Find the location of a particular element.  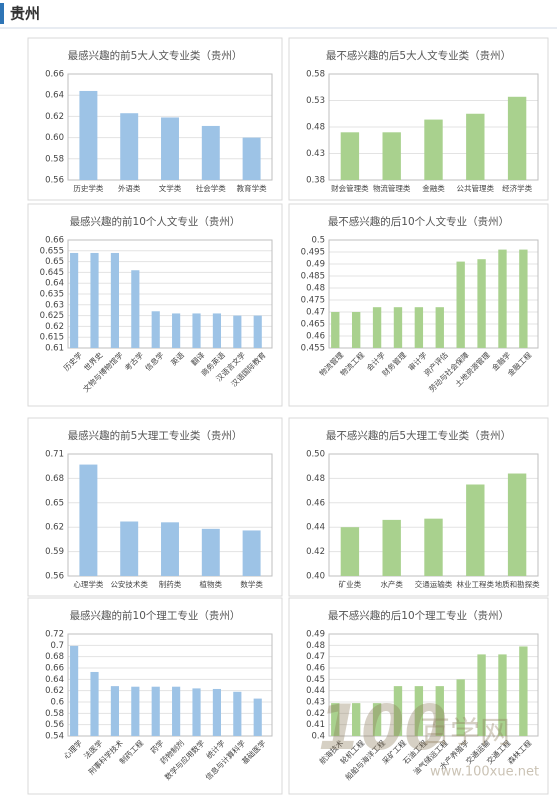

watermark-logo: 100 is located at coordinates (382, 727).